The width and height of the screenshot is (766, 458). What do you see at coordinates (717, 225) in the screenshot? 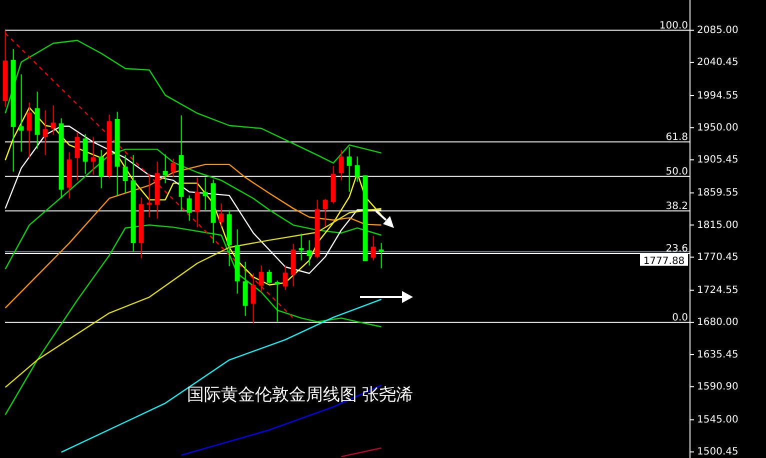
I see `y-tick-label: 1815.00` at bounding box center [717, 225].